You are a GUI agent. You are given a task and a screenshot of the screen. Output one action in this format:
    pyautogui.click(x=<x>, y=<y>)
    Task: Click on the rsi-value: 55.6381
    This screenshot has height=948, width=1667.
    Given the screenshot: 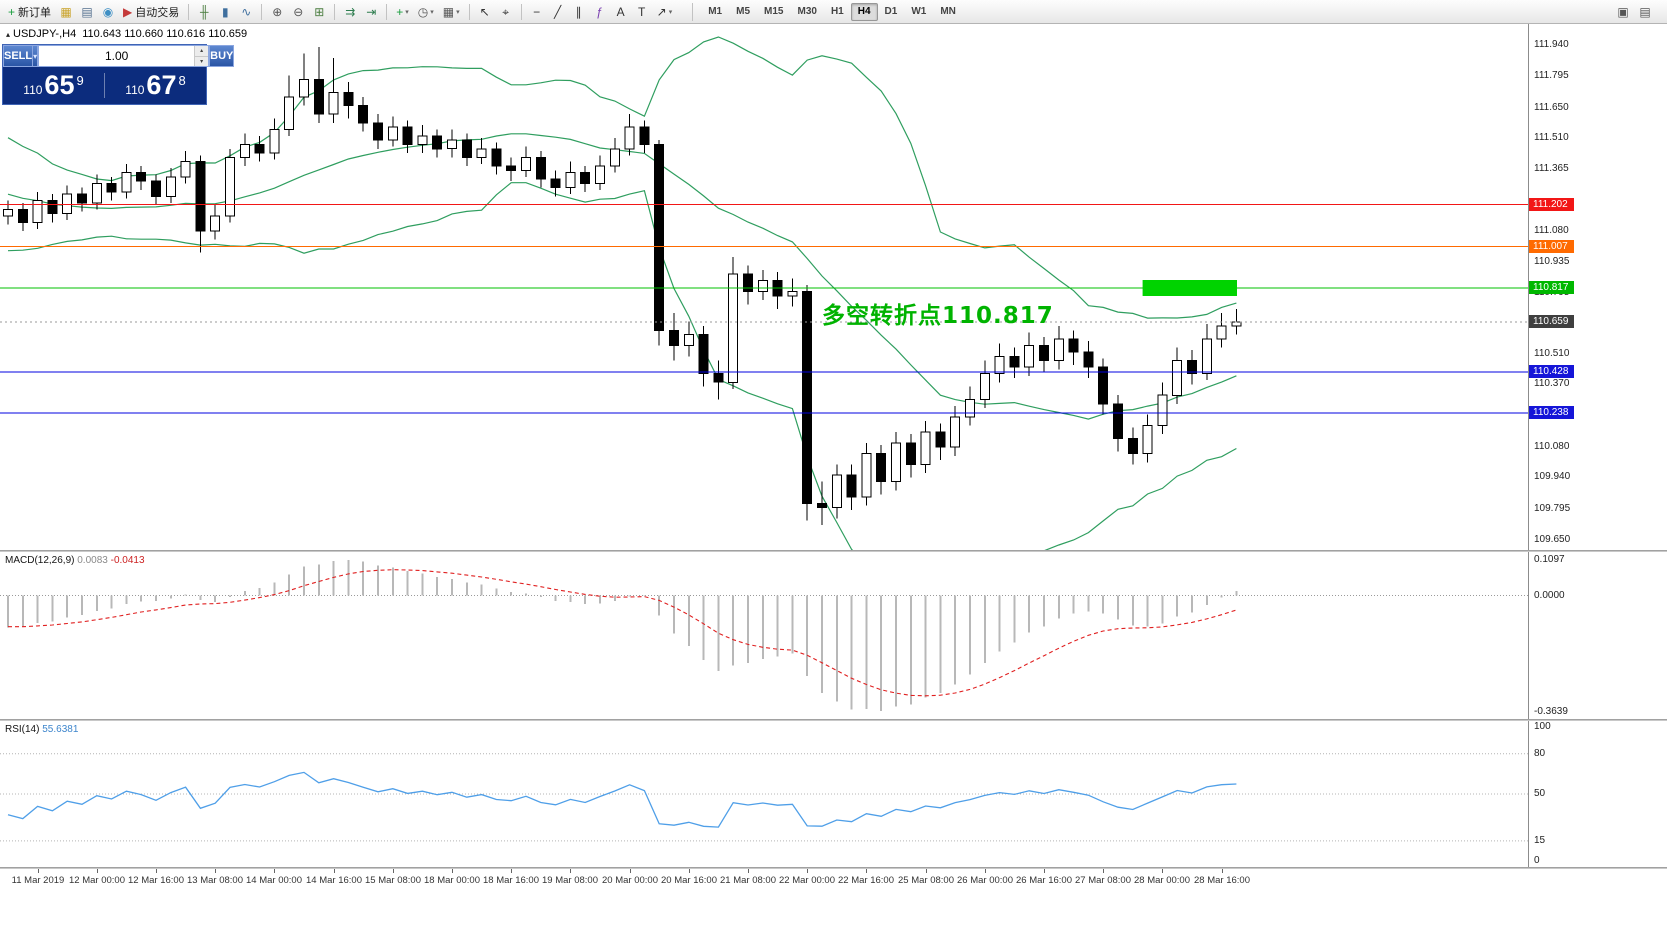 What is the action you would take?
    pyautogui.click(x=60, y=729)
    